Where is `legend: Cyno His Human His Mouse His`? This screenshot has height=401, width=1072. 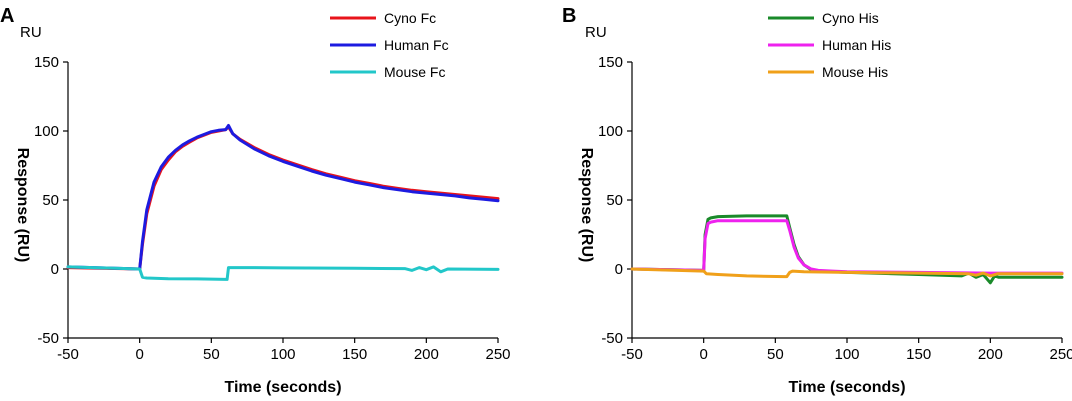 legend: Cyno His Human His Mouse His is located at coordinates (829, 45).